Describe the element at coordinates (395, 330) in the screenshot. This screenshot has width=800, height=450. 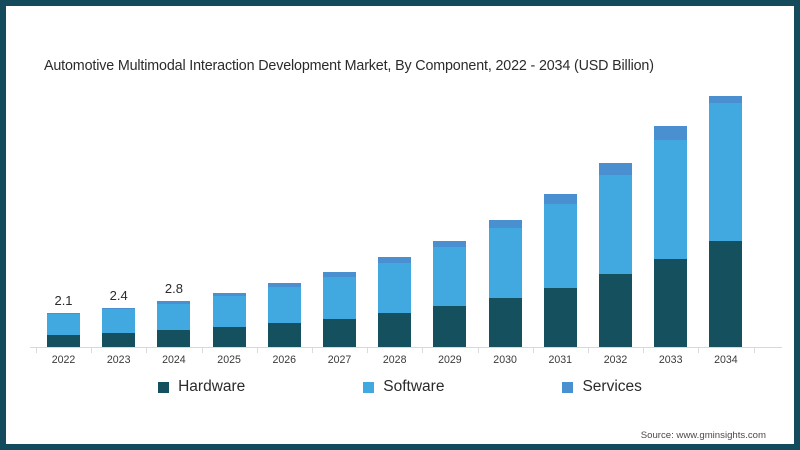
I see `bar-segment-hardware-2028` at that location.